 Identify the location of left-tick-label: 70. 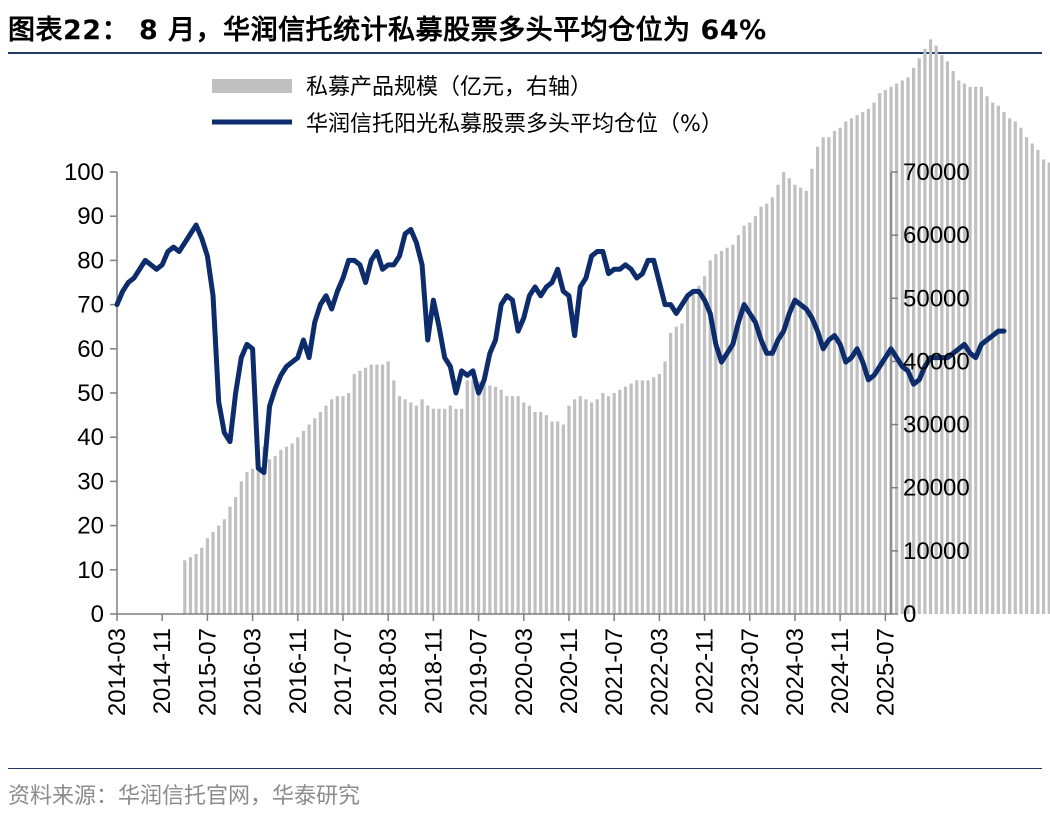
(90, 305).